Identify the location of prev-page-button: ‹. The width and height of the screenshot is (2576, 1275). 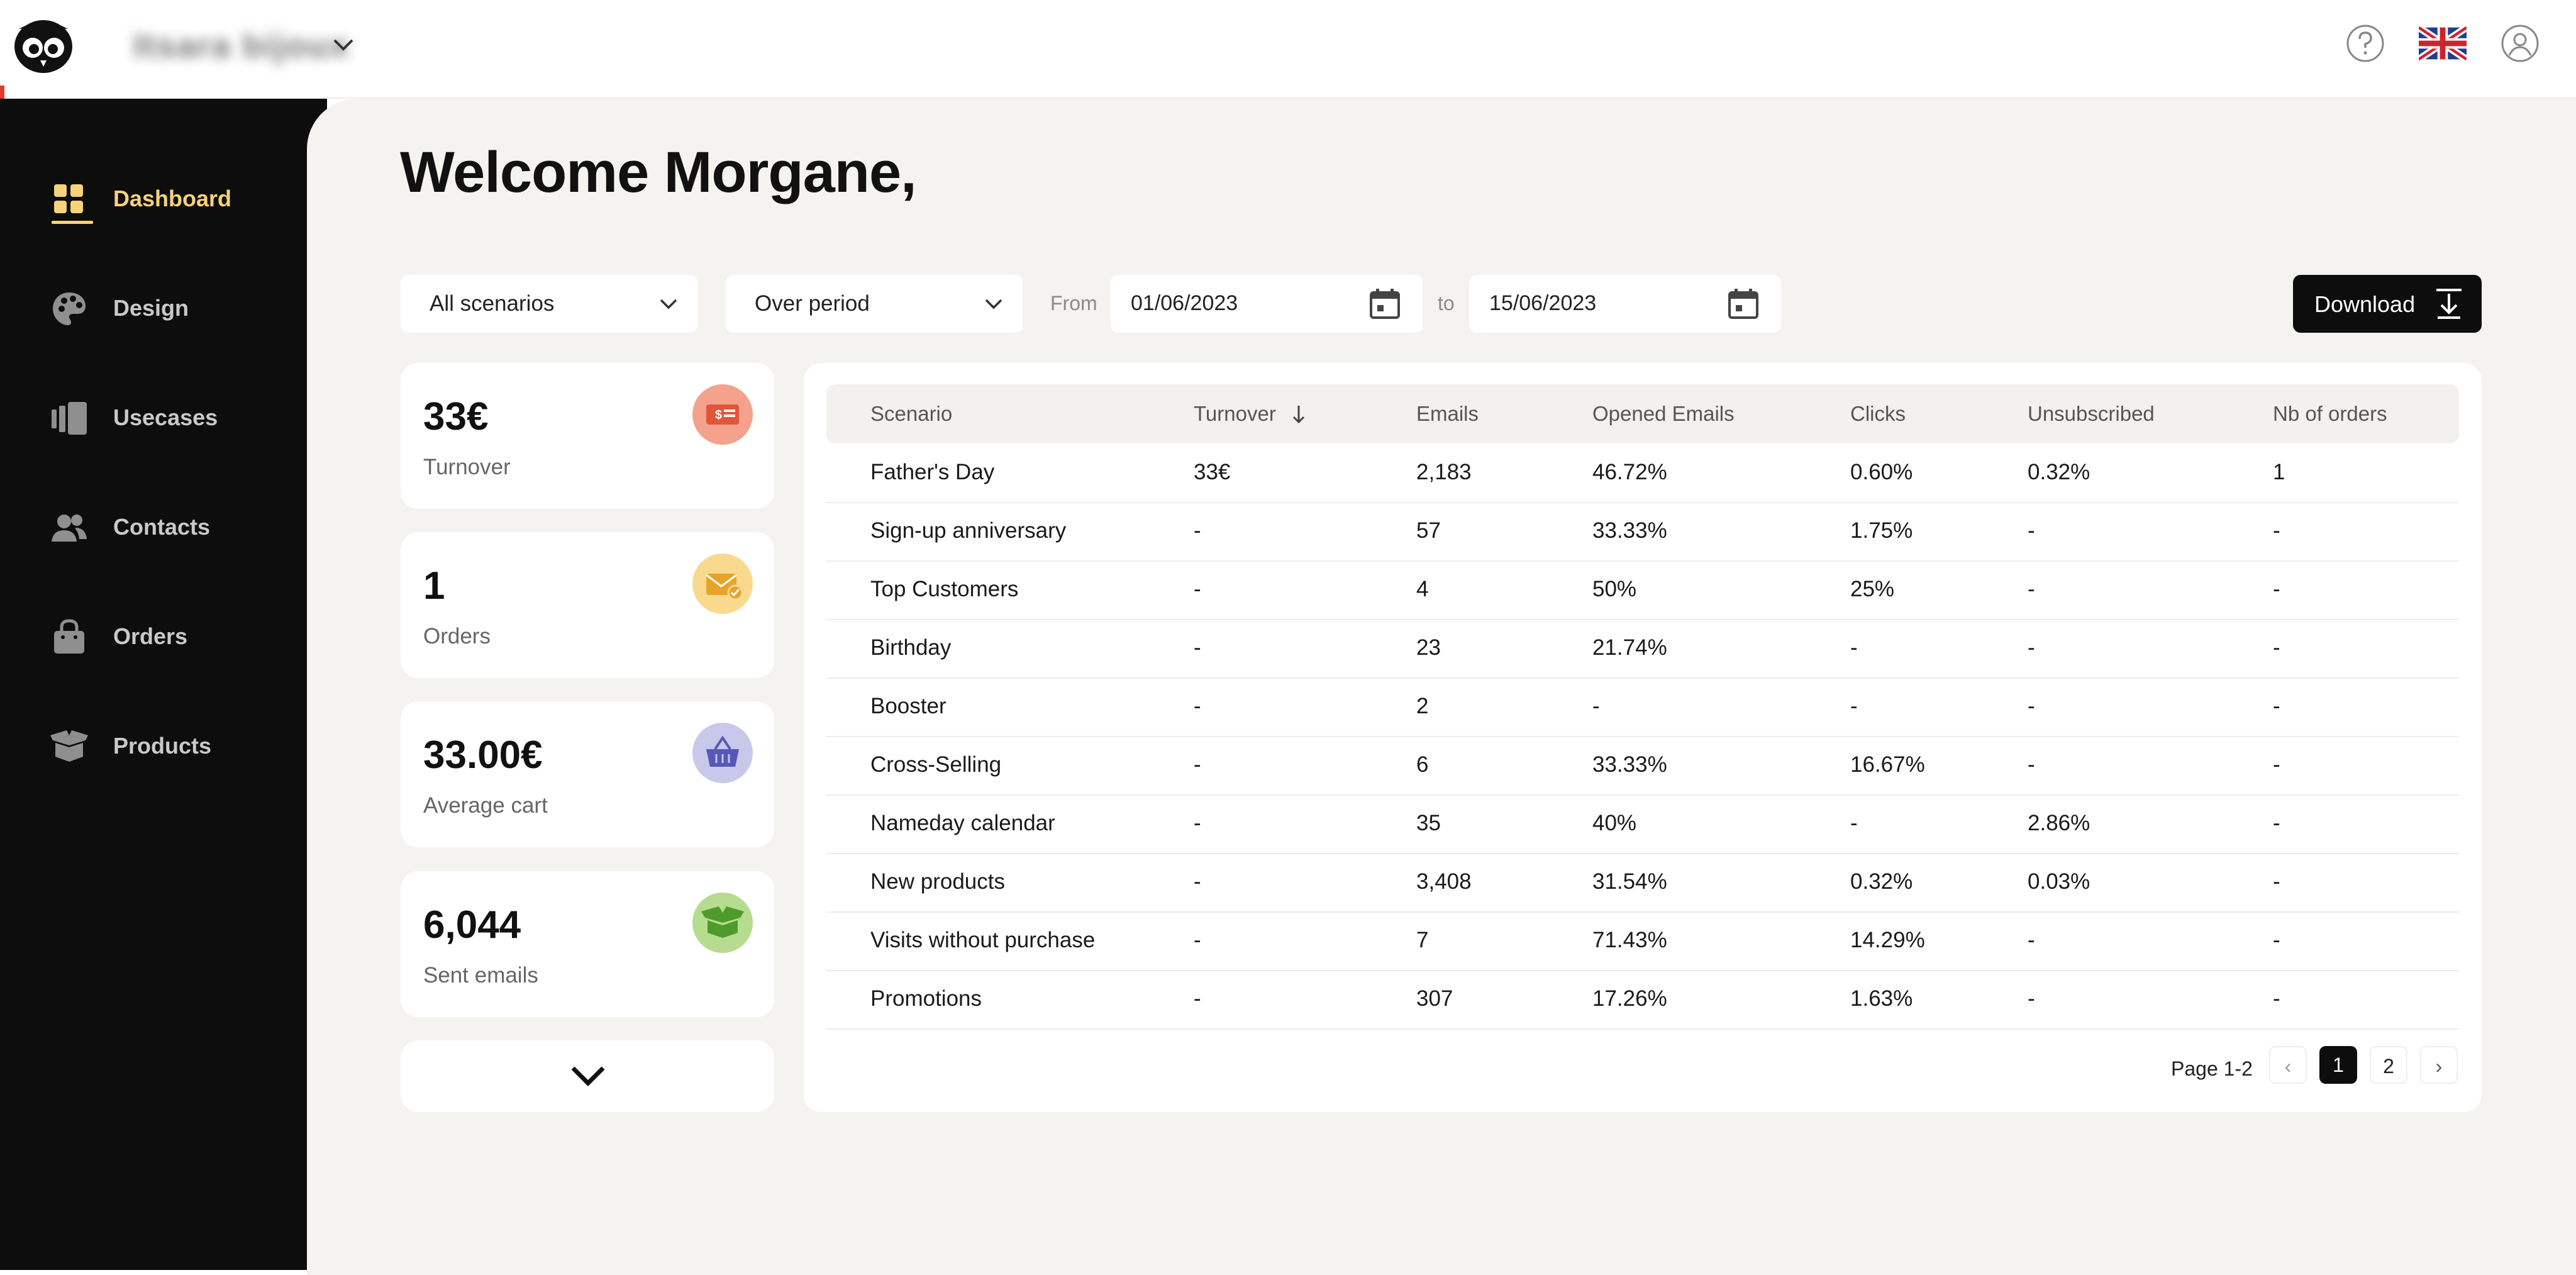
(2288, 1065).